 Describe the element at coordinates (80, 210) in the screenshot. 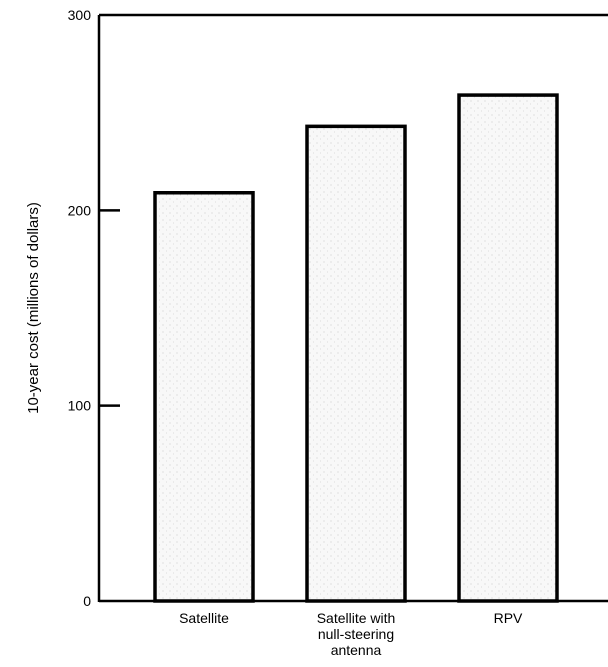

I see `y-tick-label-200: 200` at that location.